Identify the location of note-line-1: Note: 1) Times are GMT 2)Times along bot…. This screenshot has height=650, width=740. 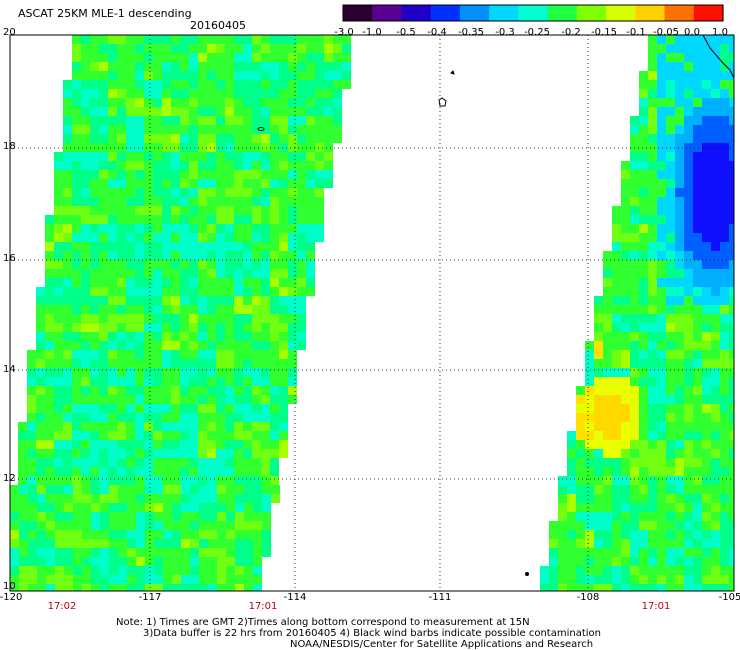
(323, 622).